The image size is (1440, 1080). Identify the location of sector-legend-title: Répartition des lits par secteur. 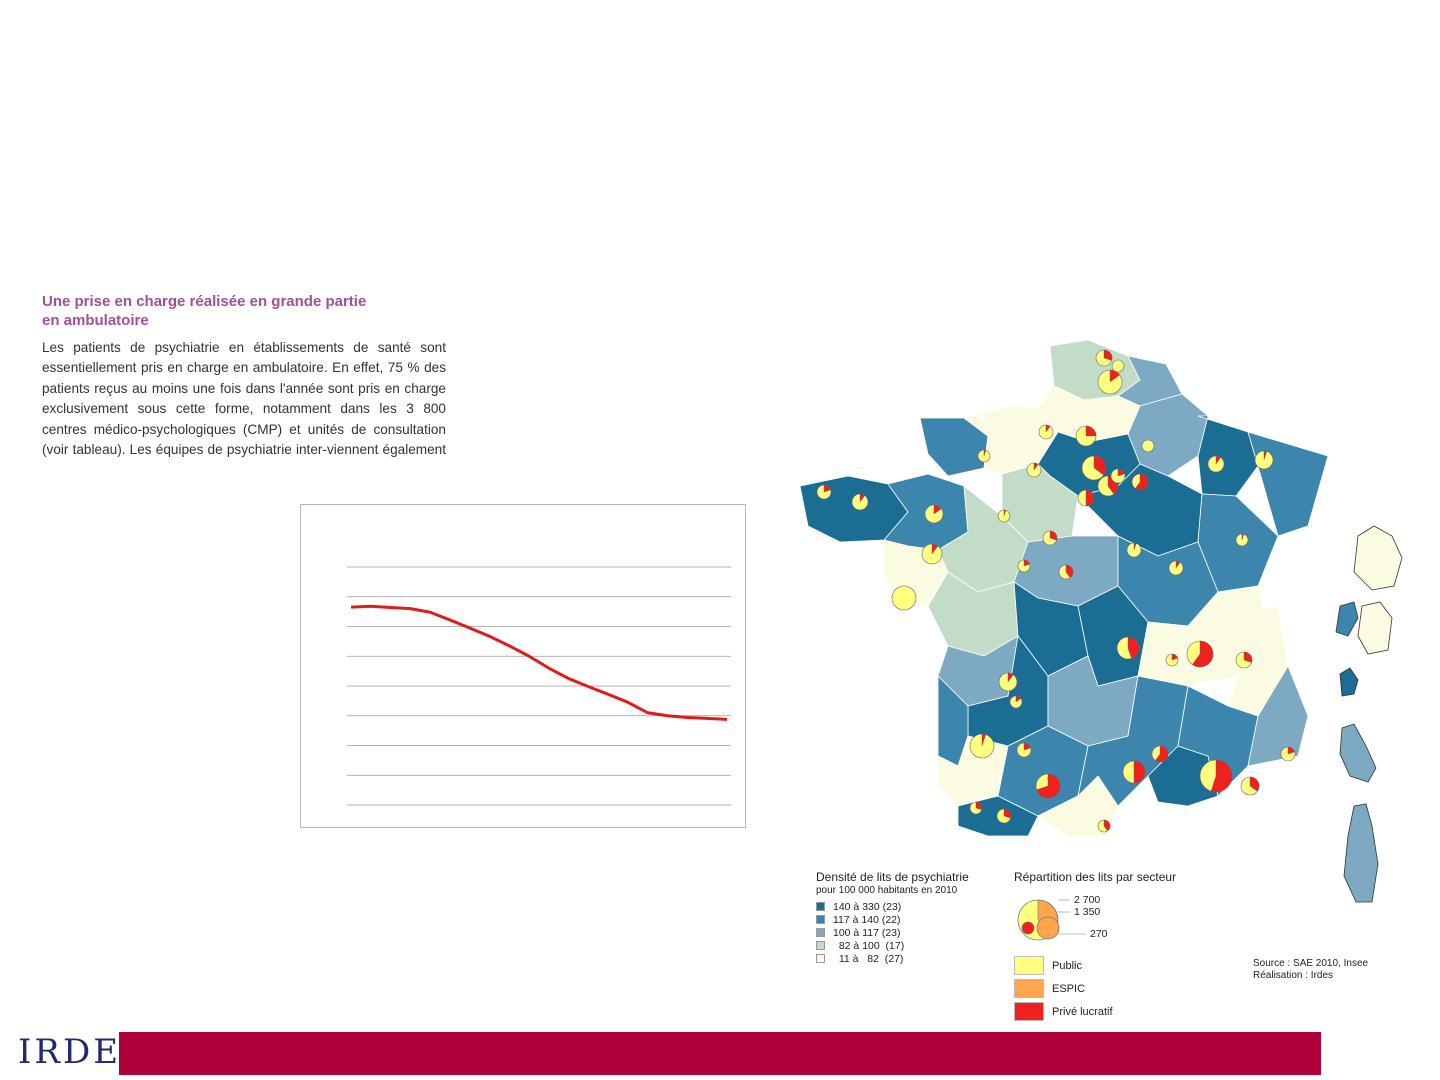
(1095, 877).